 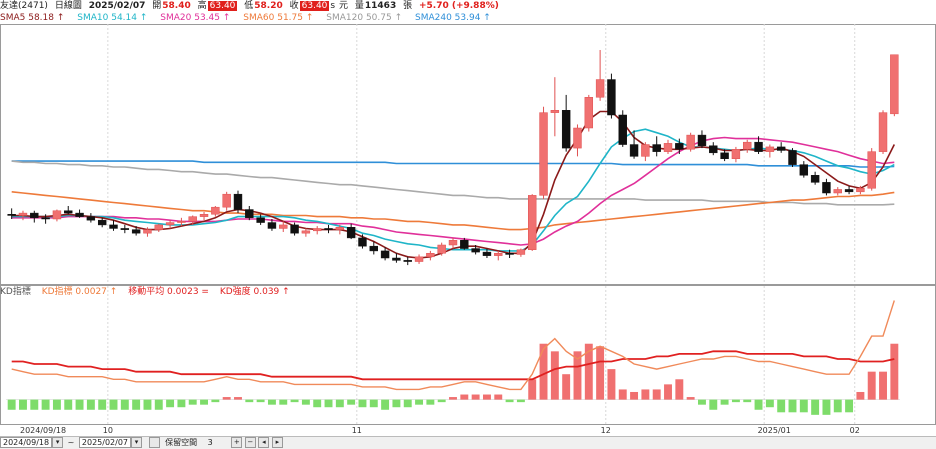 What do you see at coordinates (43, 430) in the screenshot?
I see `x-tick-label: 2024/09/18` at bounding box center [43, 430].